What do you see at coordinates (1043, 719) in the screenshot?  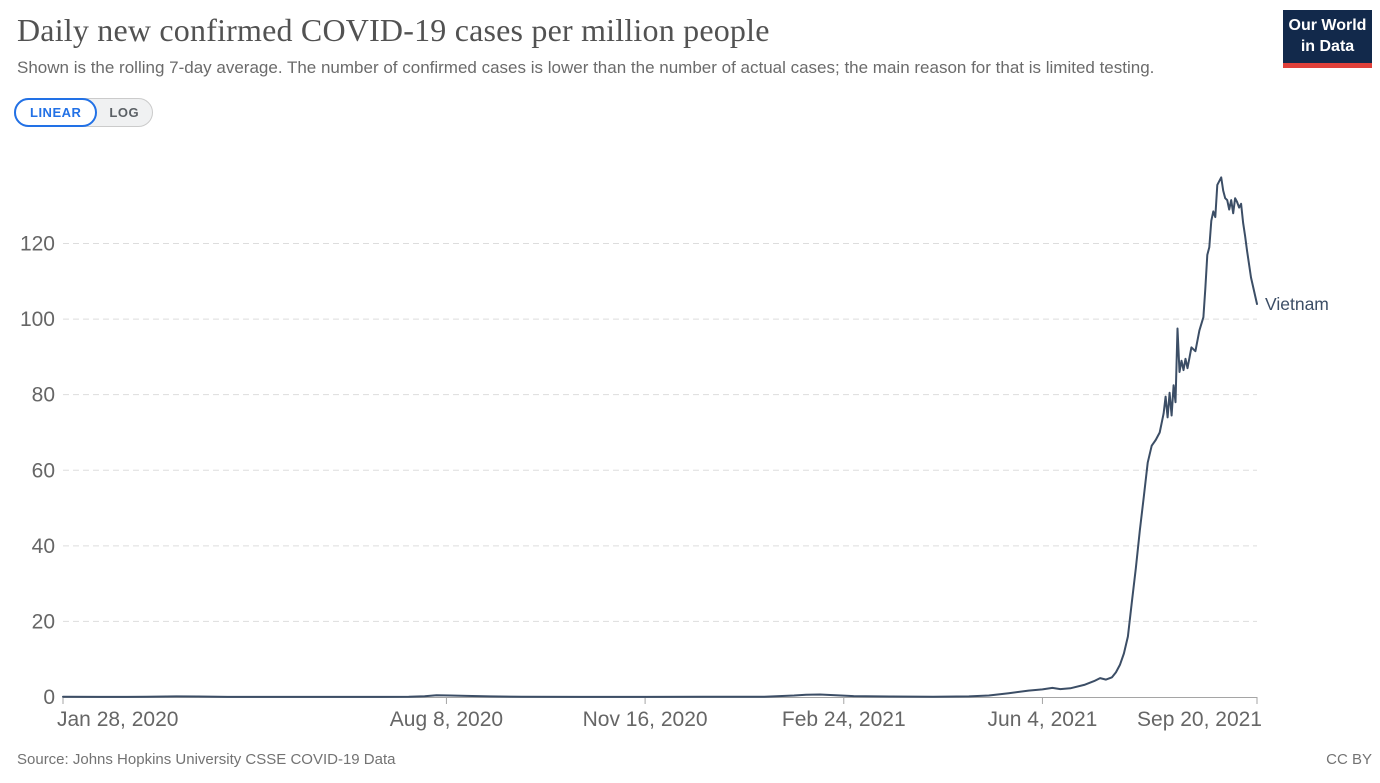 I see `x-tick-label: Jun 4, 2021` at bounding box center [1043, 719].